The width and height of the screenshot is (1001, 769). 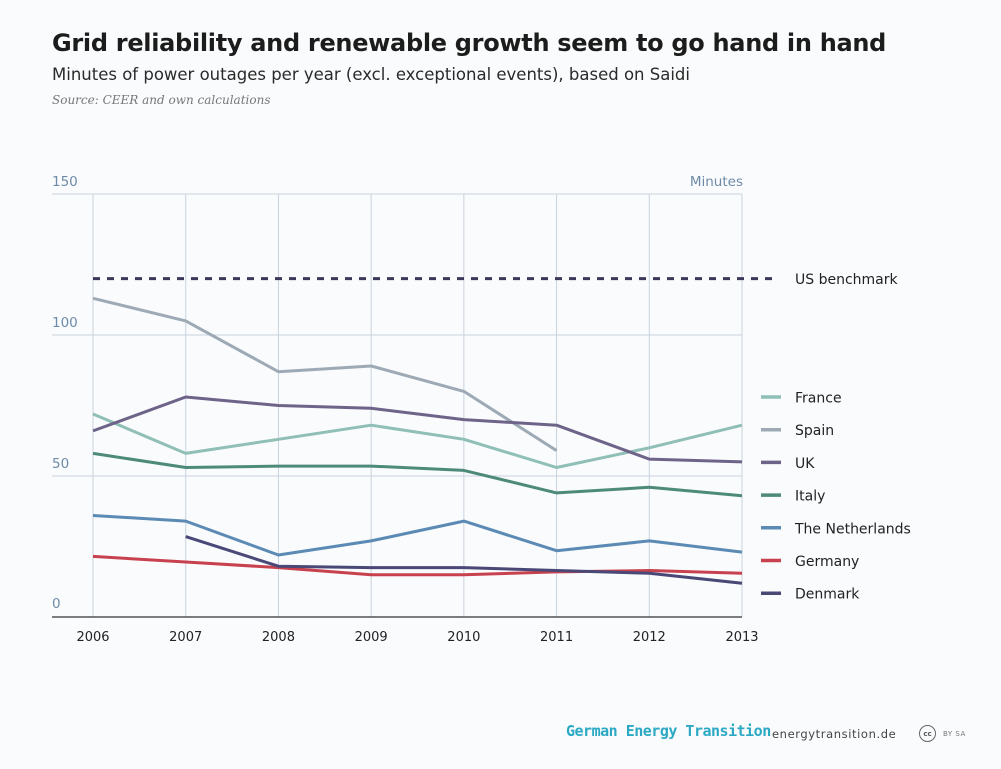 I want to click on legend-label-france: France, so click(x=818, y=399).